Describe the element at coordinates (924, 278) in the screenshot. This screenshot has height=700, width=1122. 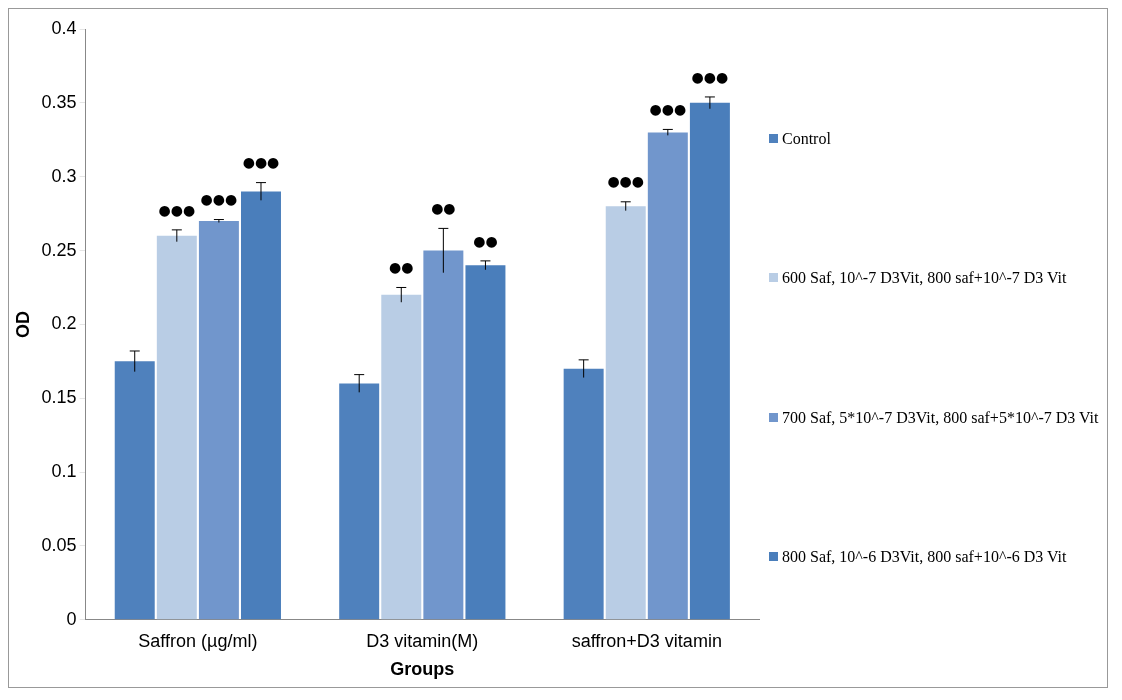
I see `legend-label: 600 Saf, 10^-7 D3Vit, 800 saf+10^-7 D3 Vit` at that location.